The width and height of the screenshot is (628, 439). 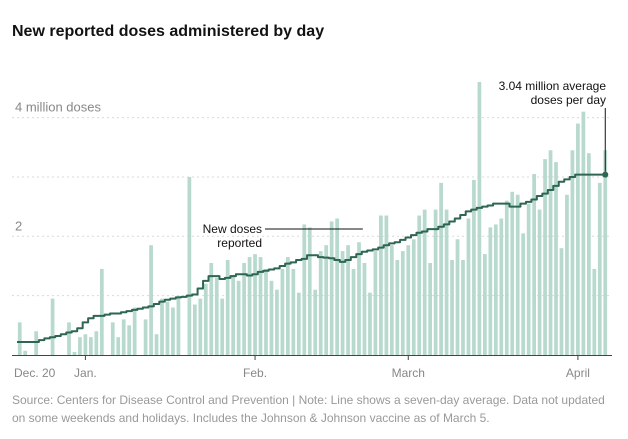 What do you see at coordinates (232, 229) in the screenshot?
I see `annotation-new-doses: New doses` at bounding box center [232, 229].